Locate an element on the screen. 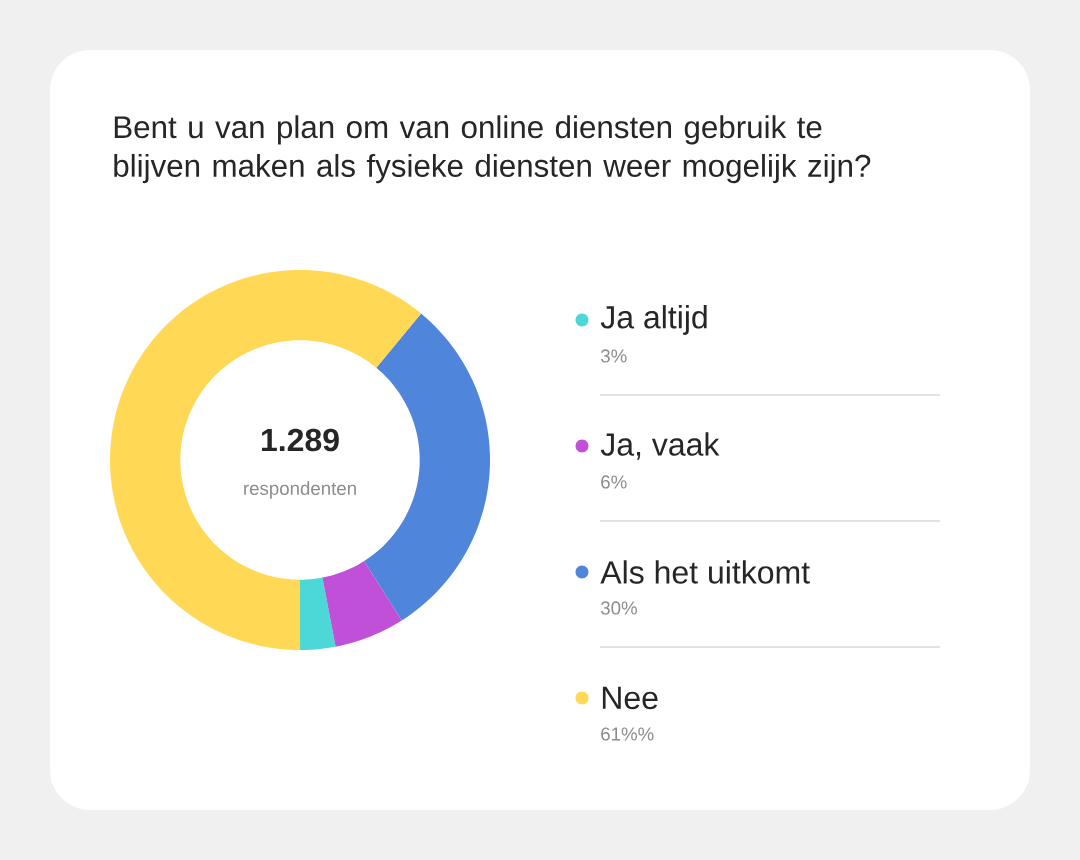 The height and width of the screenshot is (860, 1080). text: 1.289 is located at coordinates (300, 440).